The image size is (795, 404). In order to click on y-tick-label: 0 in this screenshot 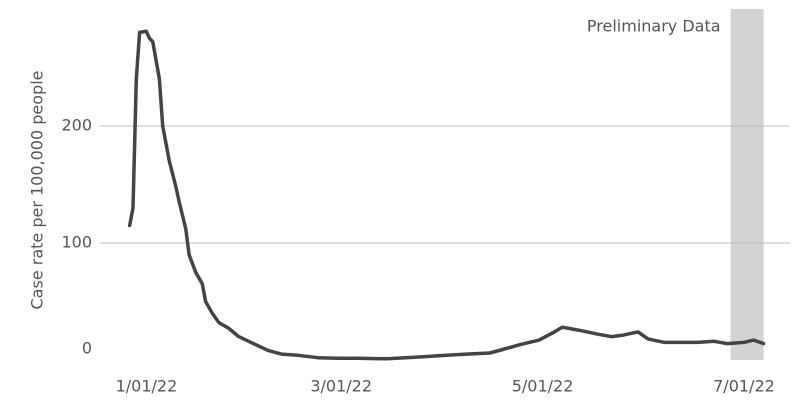, I will do `click(87, 348)`.